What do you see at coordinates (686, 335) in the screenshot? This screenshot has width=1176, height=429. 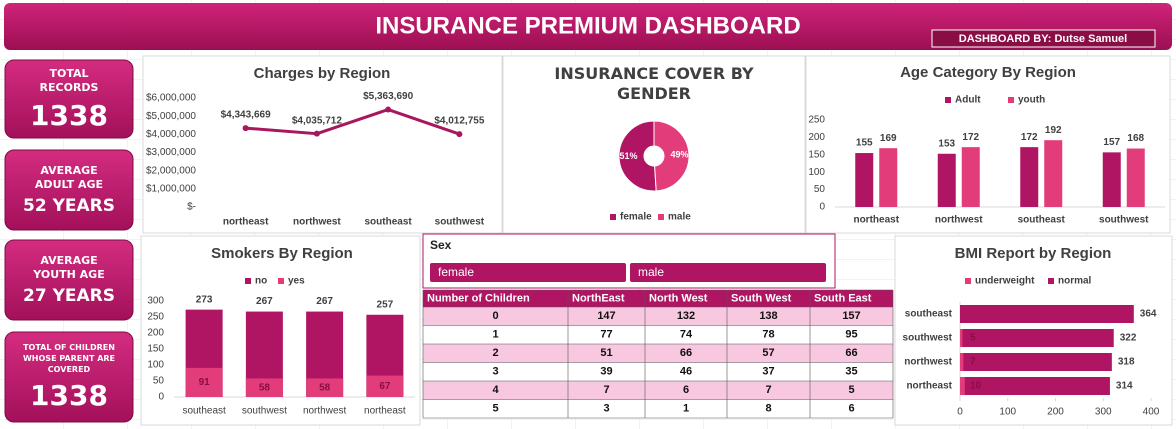 I see `table-cell: 74` at bounding box center [686, 335].